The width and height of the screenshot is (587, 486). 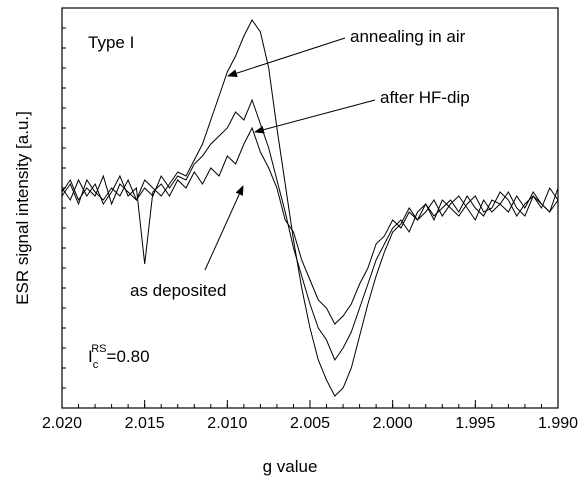 What do you see at coordinates (145, 423) in the screenshot?
I see `x-tick-label: 2.015` at bounding box center [145, 423].